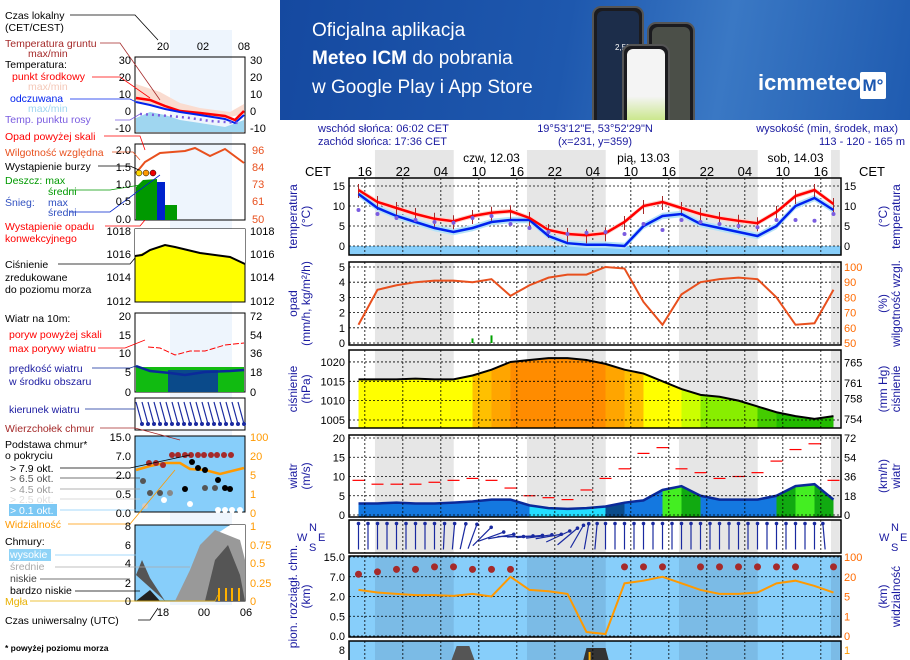 The width and height of the screenshot is (910, 660). I want to click on panel-frame, so click(595, 596).